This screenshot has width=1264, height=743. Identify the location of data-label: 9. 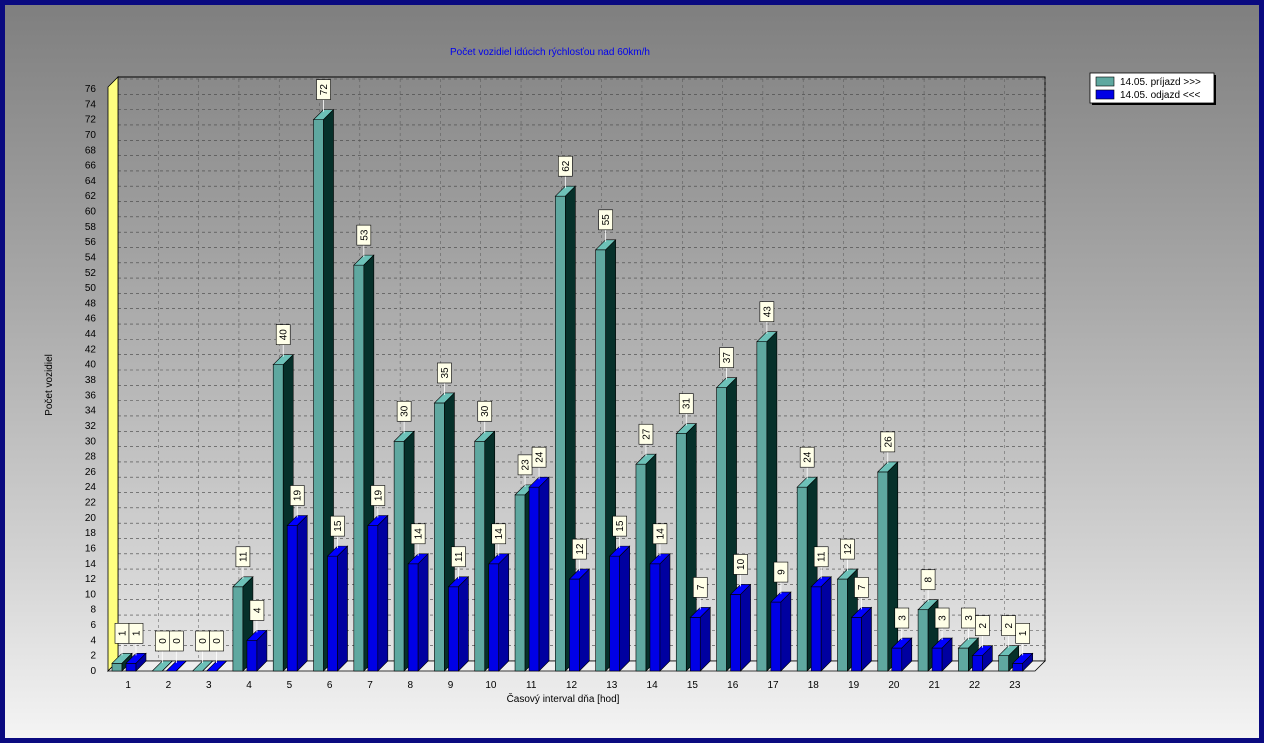
(781, 572).